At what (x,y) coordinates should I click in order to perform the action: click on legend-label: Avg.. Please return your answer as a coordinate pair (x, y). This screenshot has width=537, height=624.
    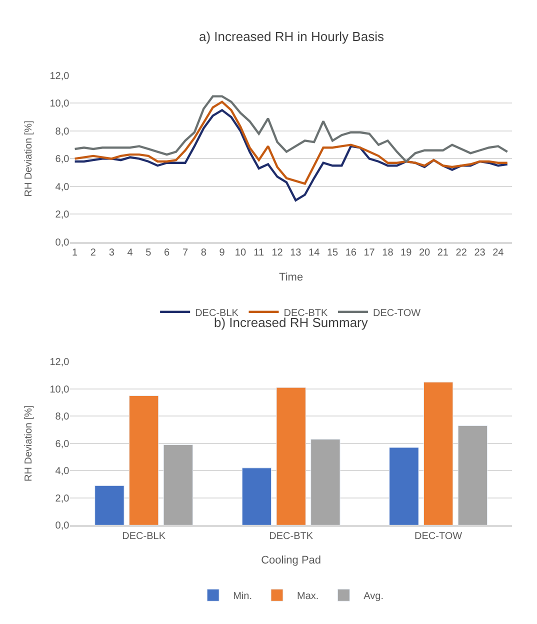
    Looking at the image, I should click on (374, 596).